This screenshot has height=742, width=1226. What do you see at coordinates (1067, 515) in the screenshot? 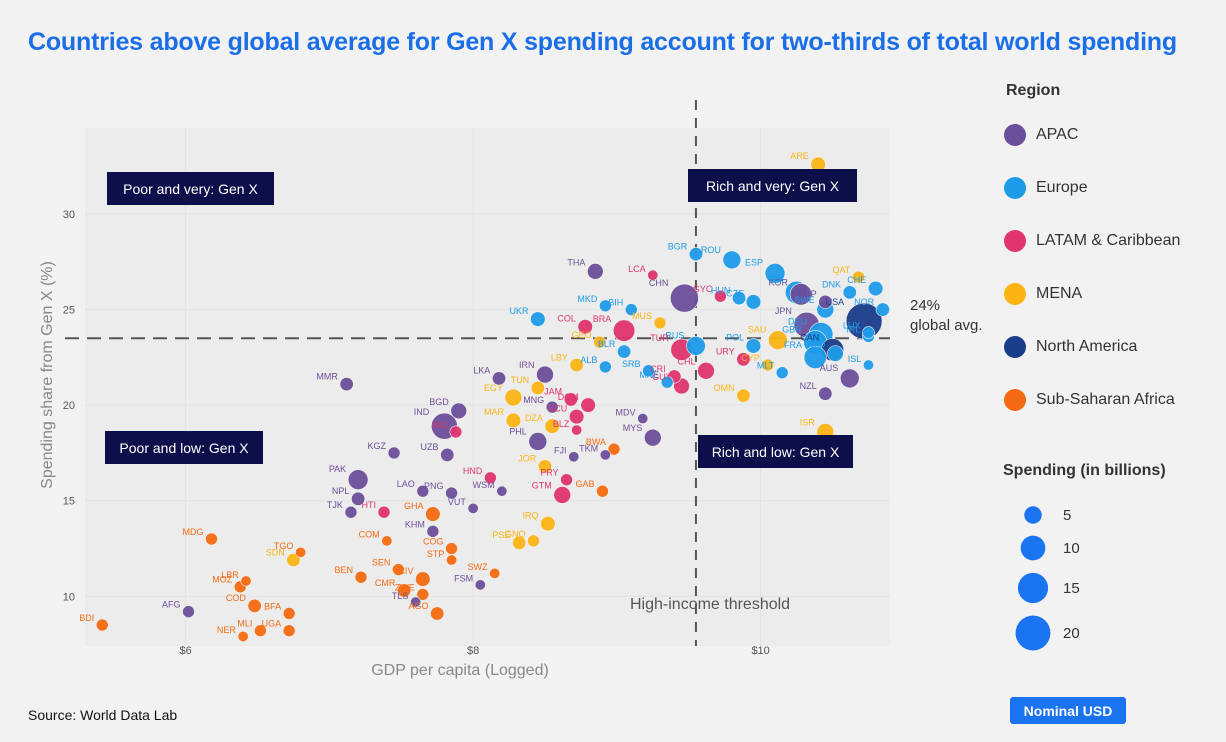
I see `size-legend-label: 5` at bounding box center [1067, 515].